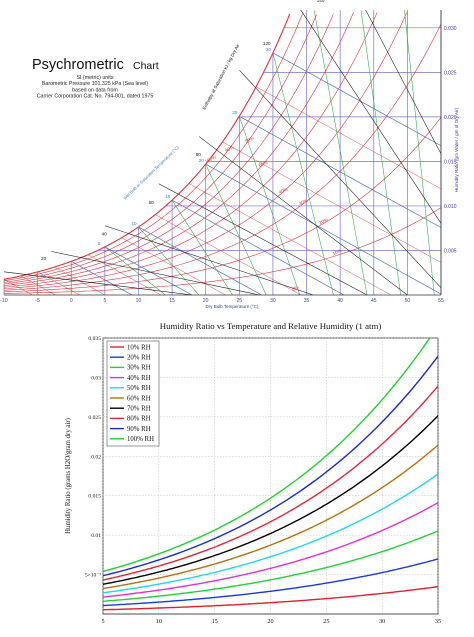  What do you see at coordinates (382, 621) in the screenshot?
I see `hum-x-tick-label: 30` at bounding box center [382, 621].